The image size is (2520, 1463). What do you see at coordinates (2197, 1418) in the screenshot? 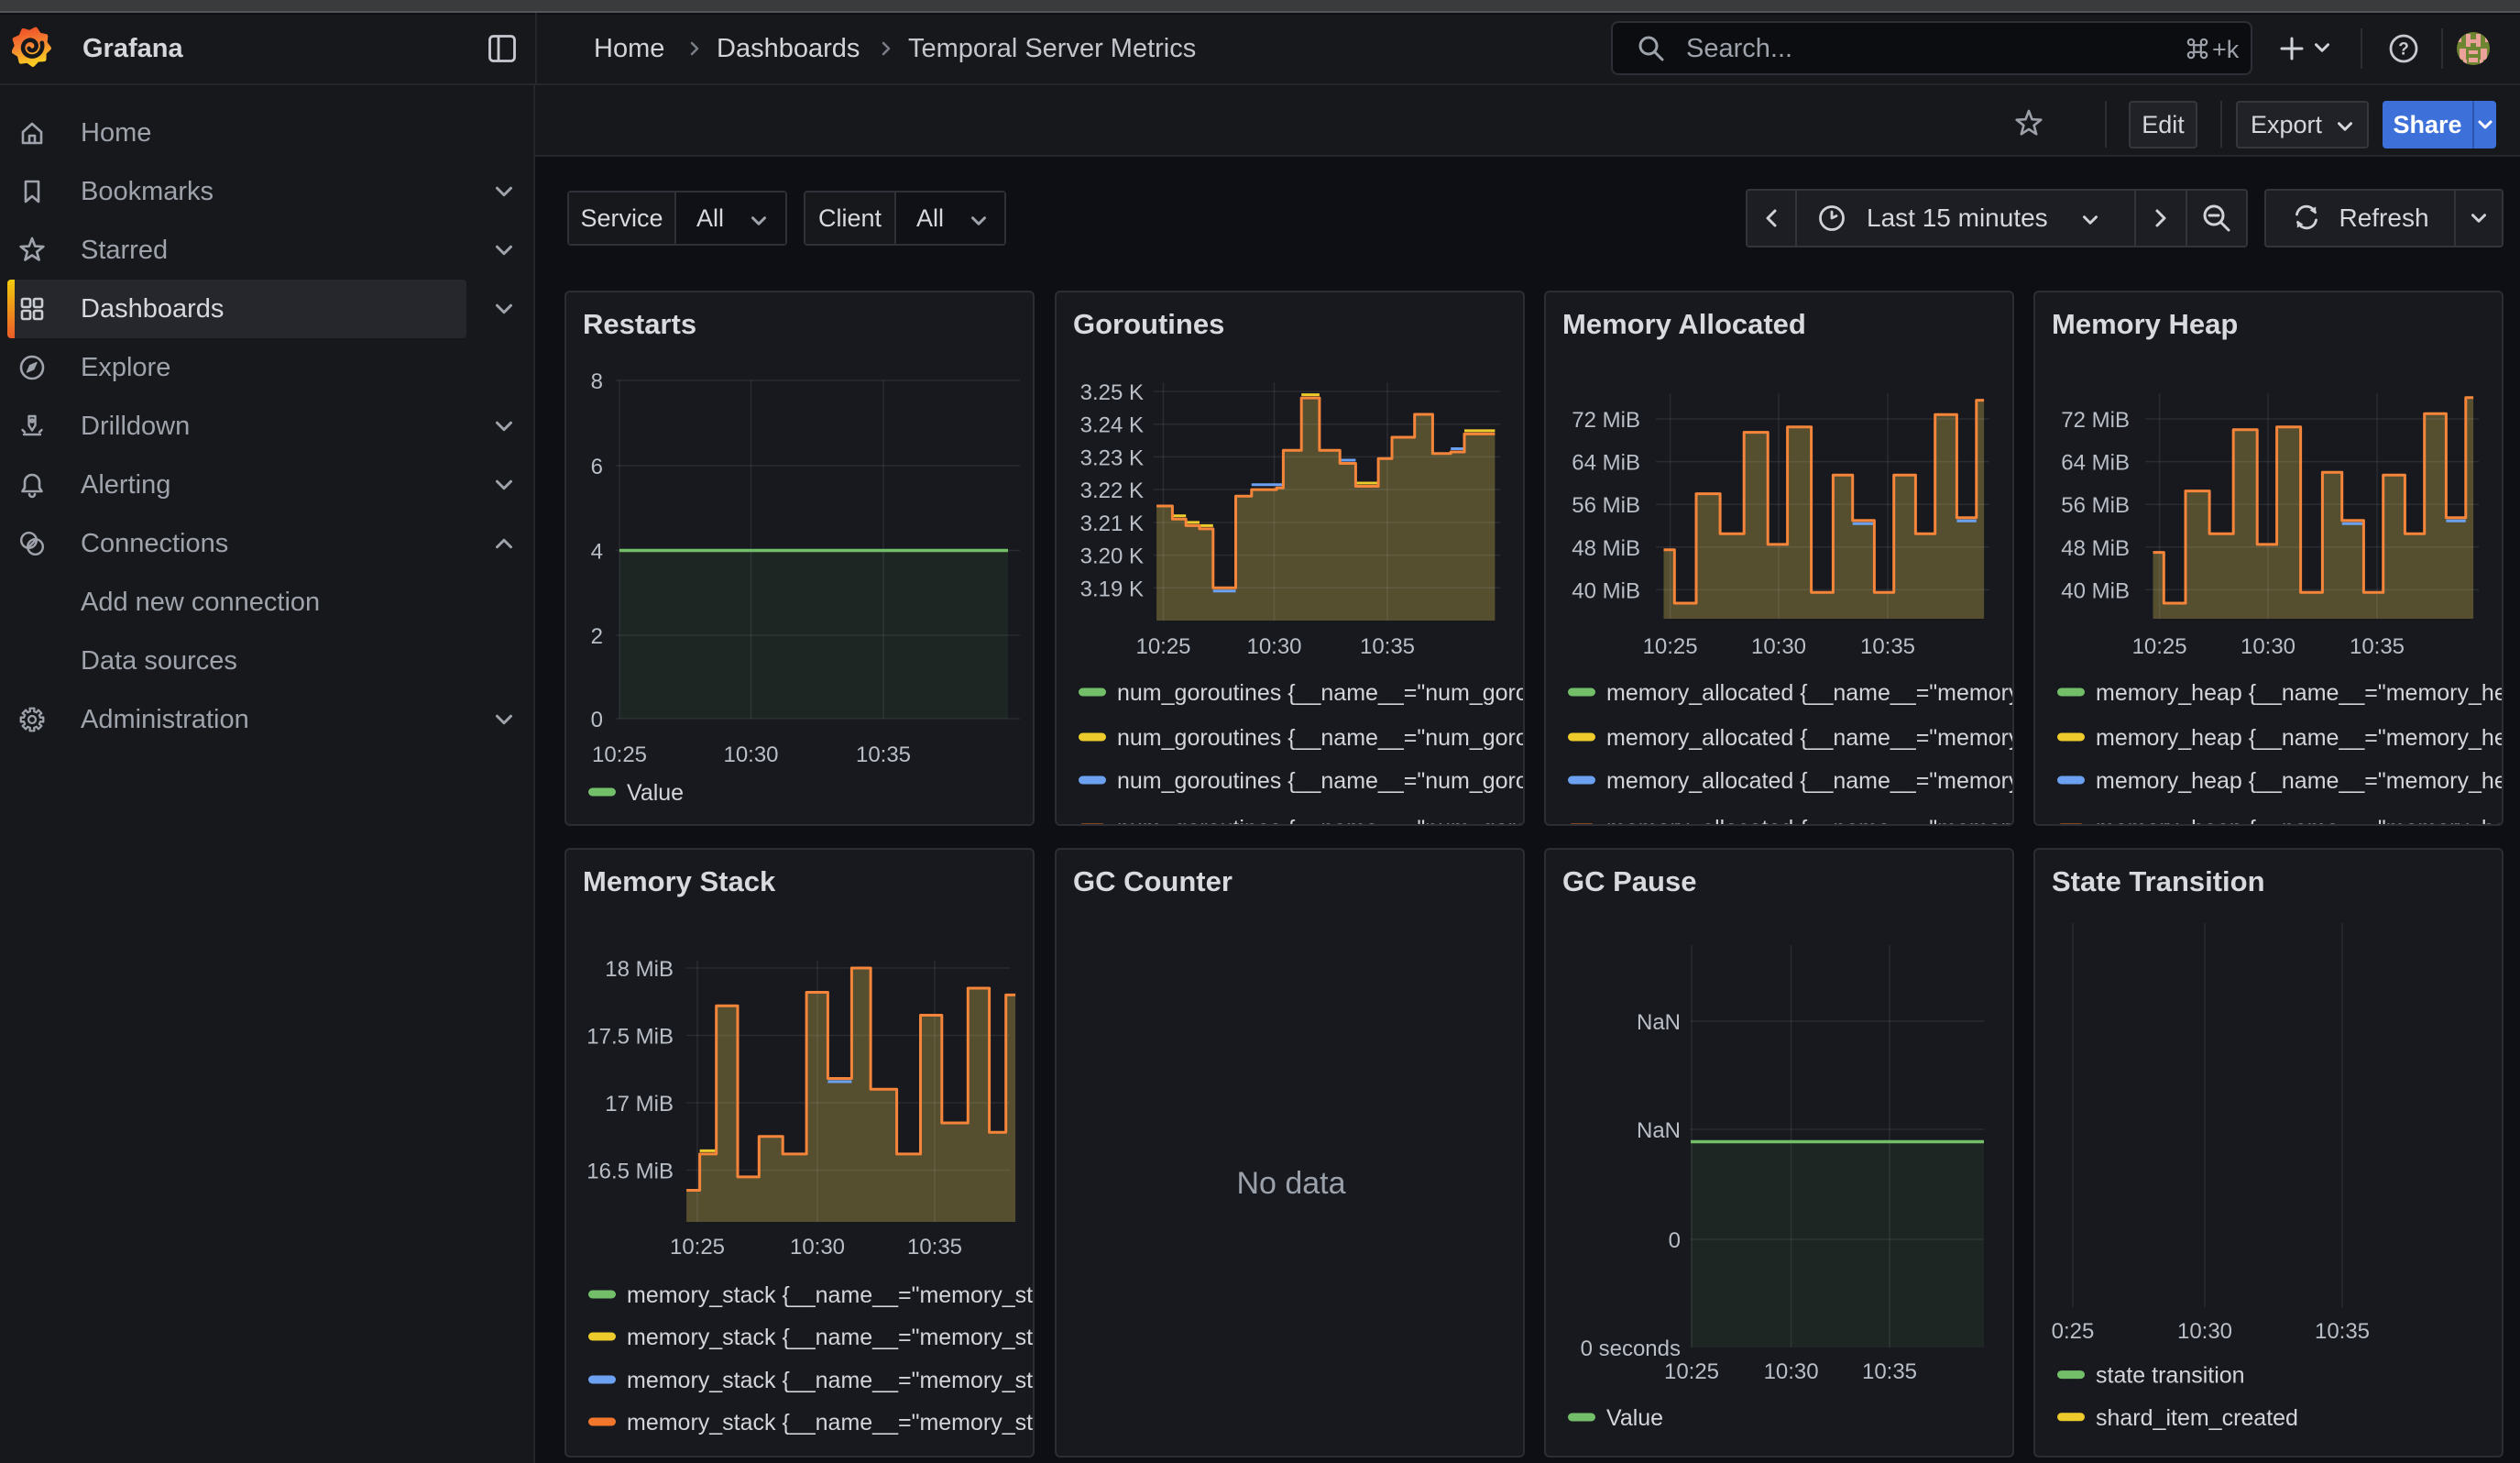
I see `svg-text: shard_item_created` at bounding box center [2197, 1418].